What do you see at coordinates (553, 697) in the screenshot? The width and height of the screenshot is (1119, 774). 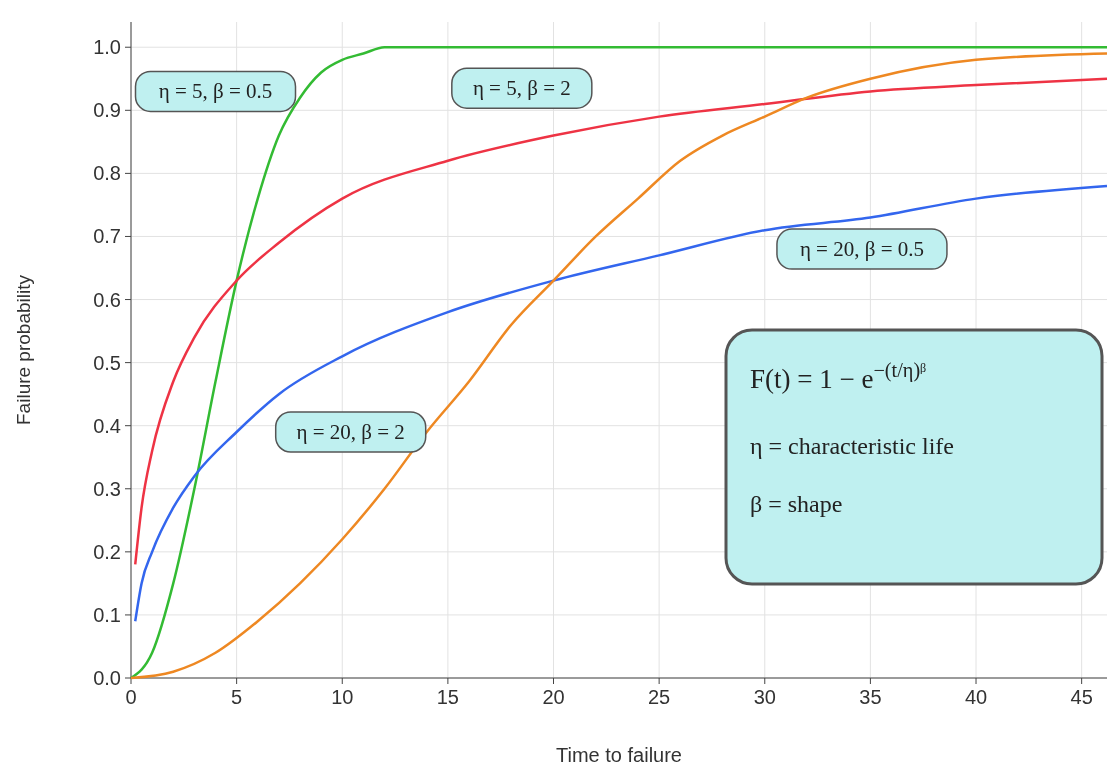 I see `x-tick-label: 20` at bounding box center [553, 697].